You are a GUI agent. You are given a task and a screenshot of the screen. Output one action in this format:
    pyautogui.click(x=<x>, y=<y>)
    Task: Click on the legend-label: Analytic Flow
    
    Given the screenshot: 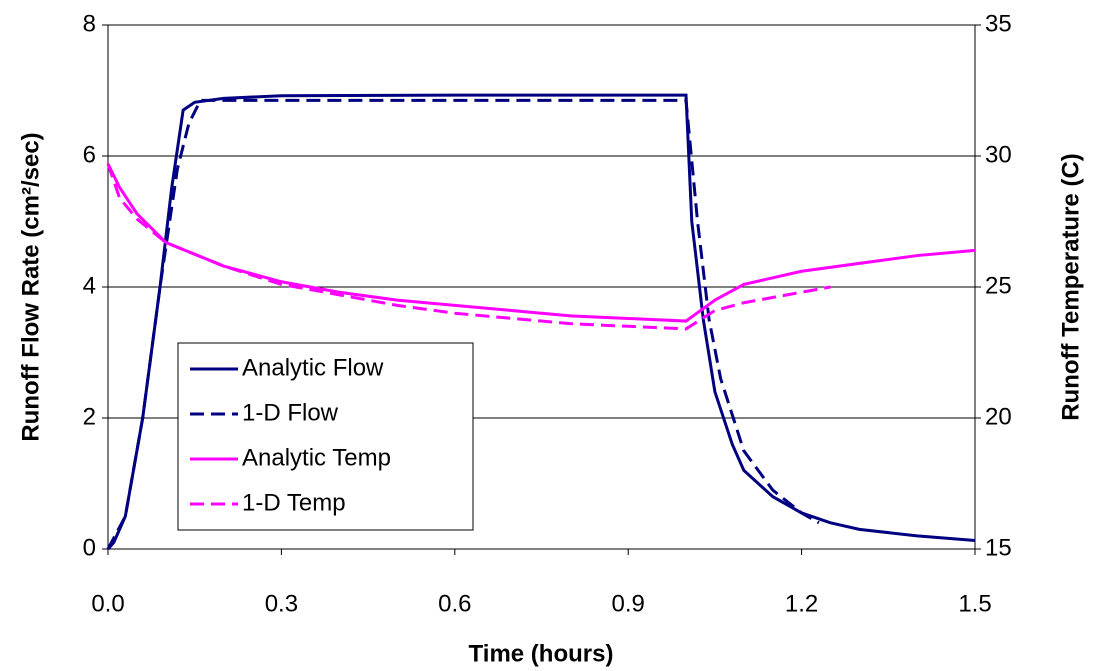 What is the action you would take?
    pyautogui.click(x=313, y=367)
    